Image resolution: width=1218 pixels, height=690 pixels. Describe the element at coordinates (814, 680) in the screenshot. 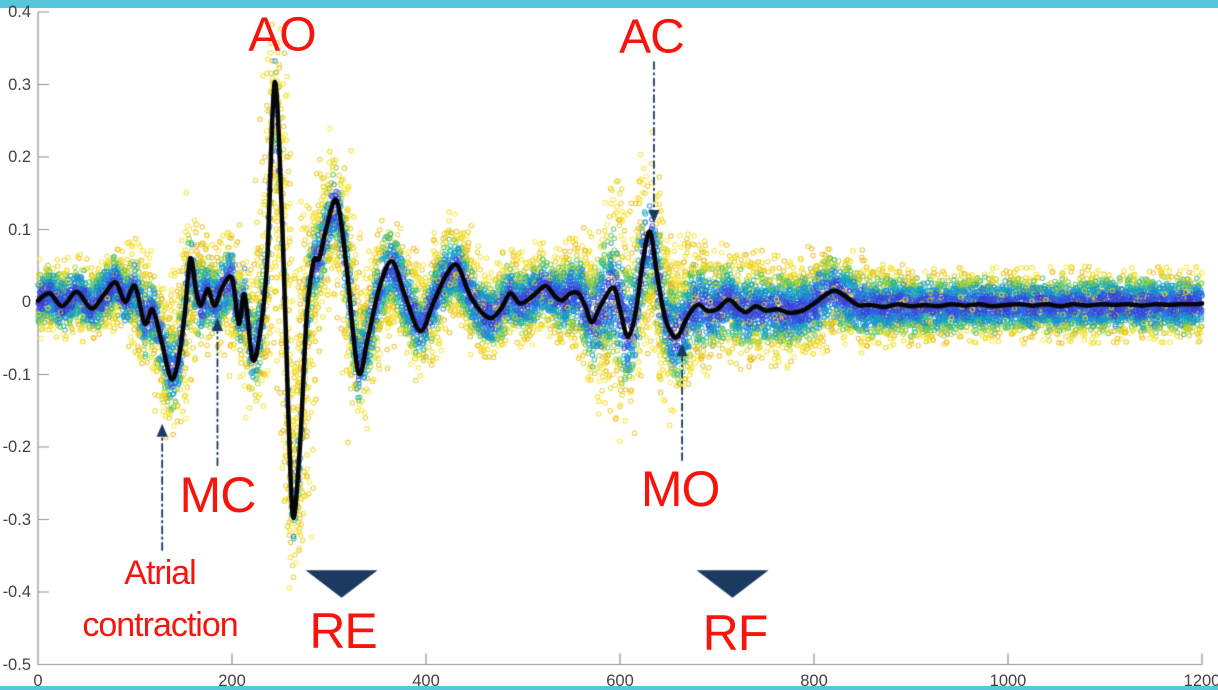

I see `x-axis-tick-label: 800` at that location.